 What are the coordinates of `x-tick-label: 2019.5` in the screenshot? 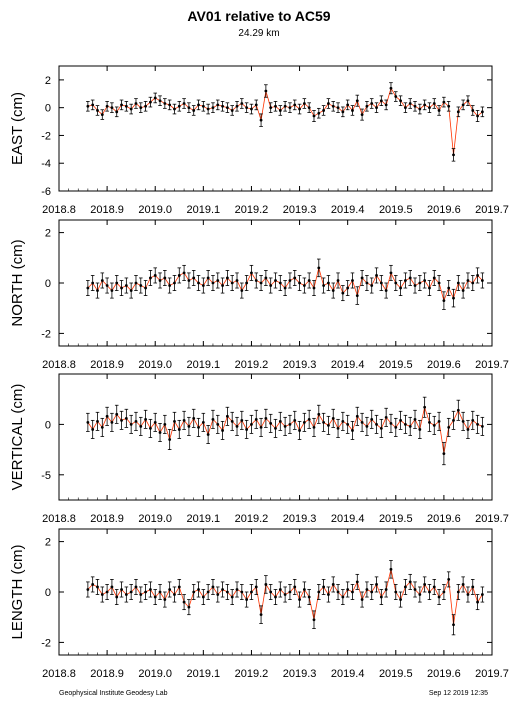 It's located at (396, 365).